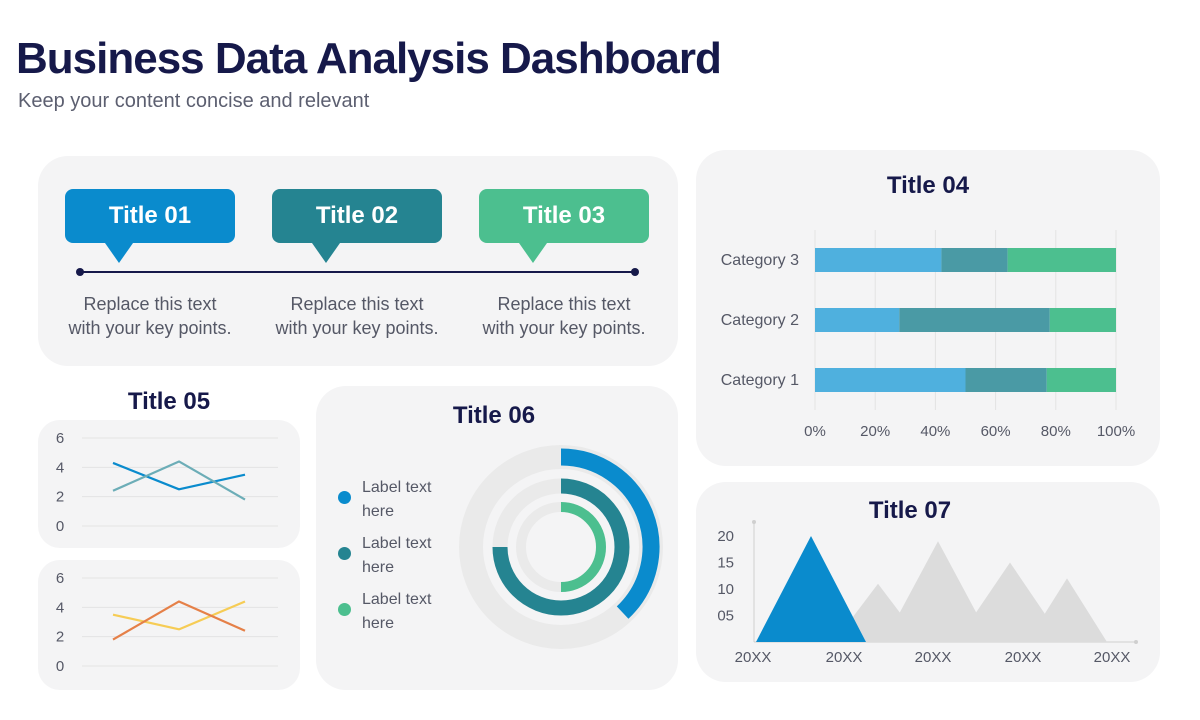 This screenshot has height=720, width=1200. What do you see at coordinates (935, 431) in the screenshot?
I see `title04-x-tick: 40%` at bounding box center [935, 431].